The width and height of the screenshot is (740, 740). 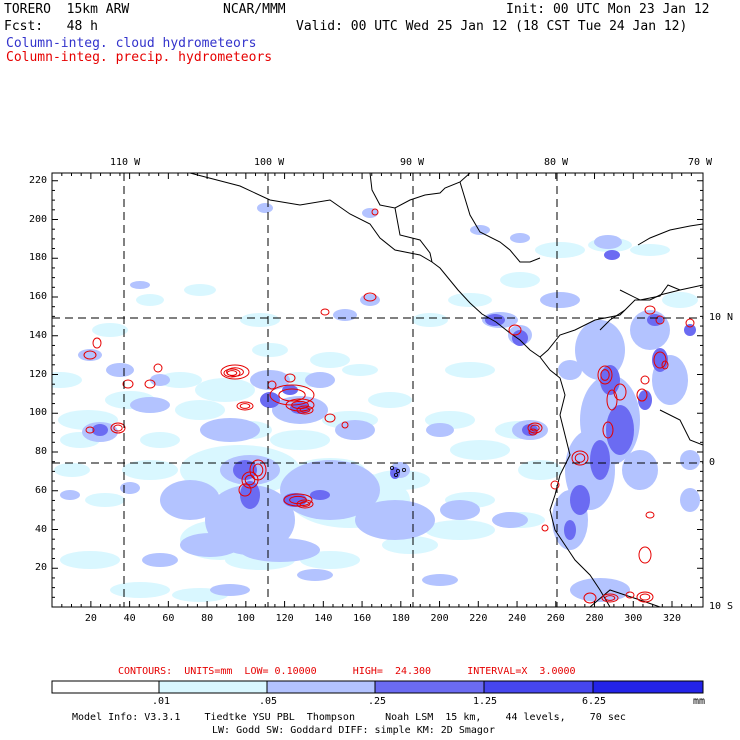 What do you see at coordinates (269, 162) in the screenshot?
I see `lon-label-100w: 100 W` at bounding box center [269, 162].